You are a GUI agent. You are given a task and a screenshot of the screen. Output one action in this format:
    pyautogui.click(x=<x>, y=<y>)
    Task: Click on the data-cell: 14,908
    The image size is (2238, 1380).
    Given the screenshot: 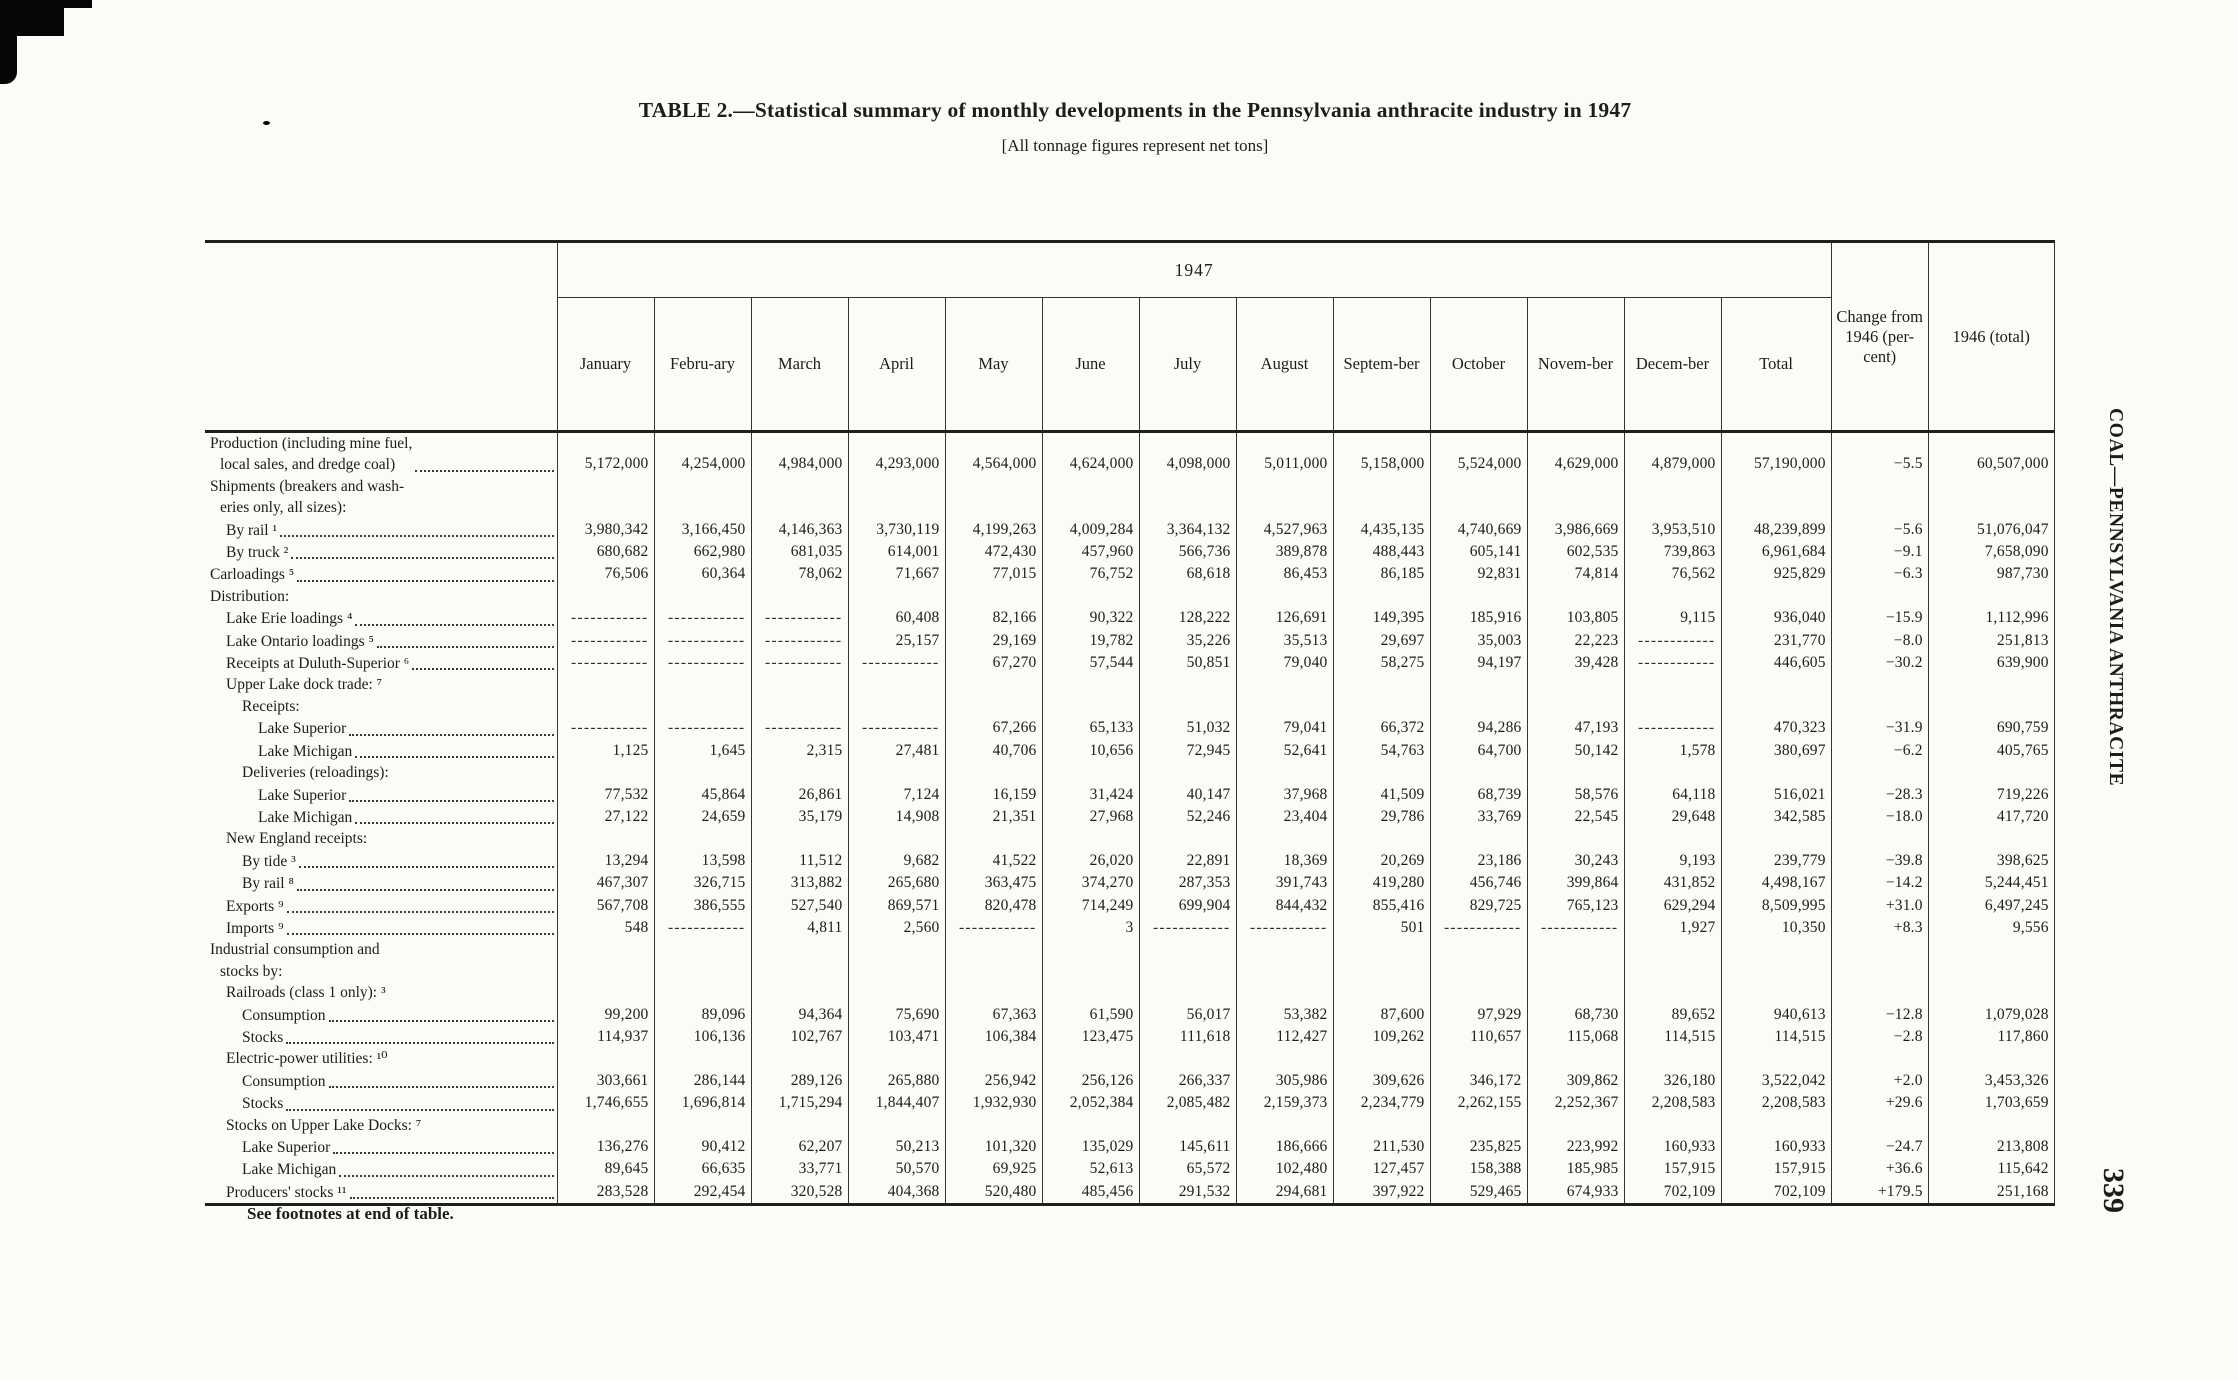 What is the action you would take?
    pyautogui.click(x=896, y=817)
    